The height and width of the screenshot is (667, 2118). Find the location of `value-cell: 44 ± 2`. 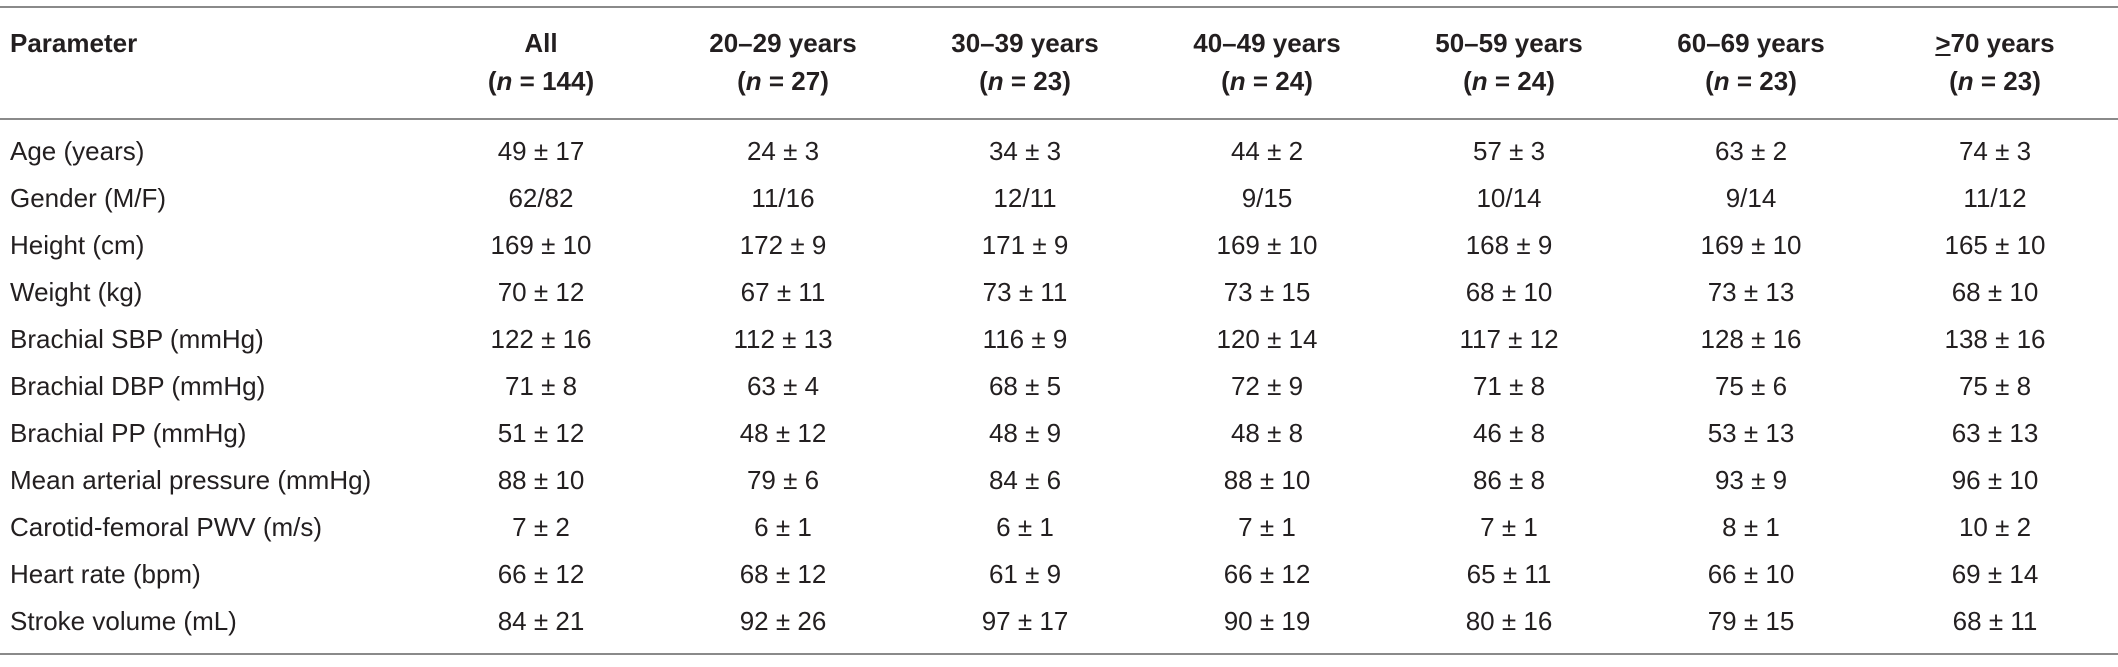

value-cell: 44 ± 2 is located at coordinates (1267, 151).